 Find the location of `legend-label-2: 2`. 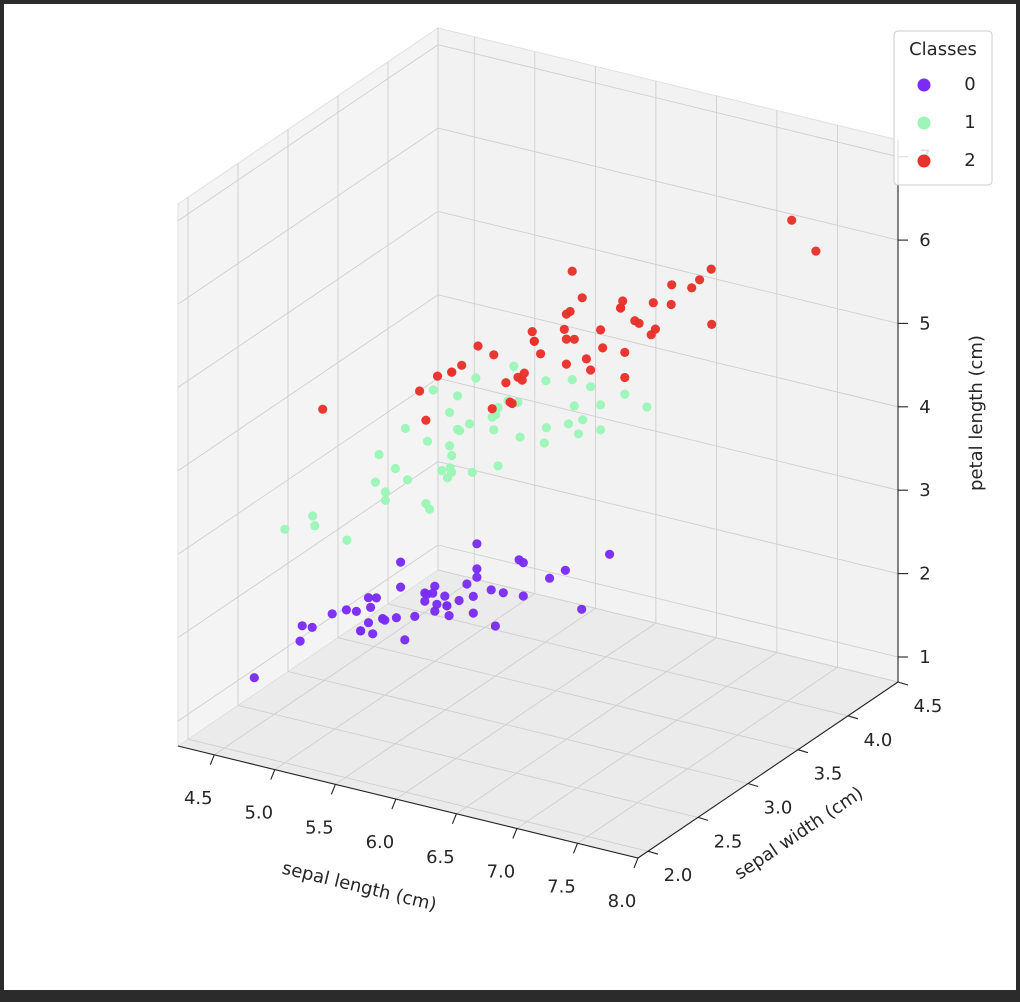

legend-label-2: 2 is located at coordinates (969, 160).